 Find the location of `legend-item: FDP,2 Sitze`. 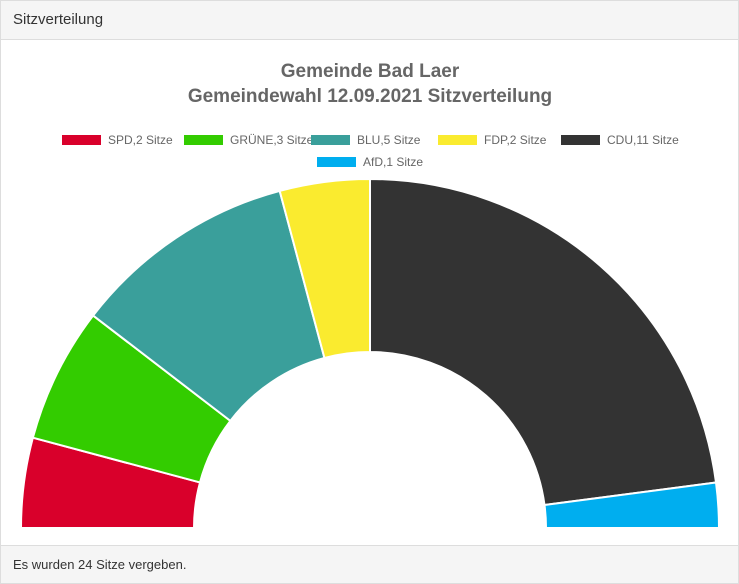

legend-item: FDP,2 Sitze is located at coordinates (492, 140).